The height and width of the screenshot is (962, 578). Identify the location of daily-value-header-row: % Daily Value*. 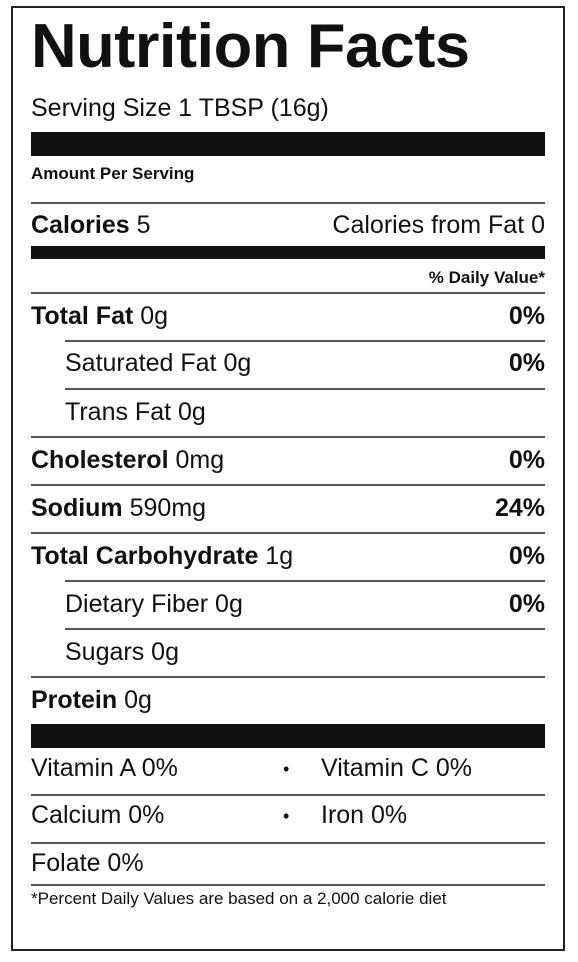
(288, 278).